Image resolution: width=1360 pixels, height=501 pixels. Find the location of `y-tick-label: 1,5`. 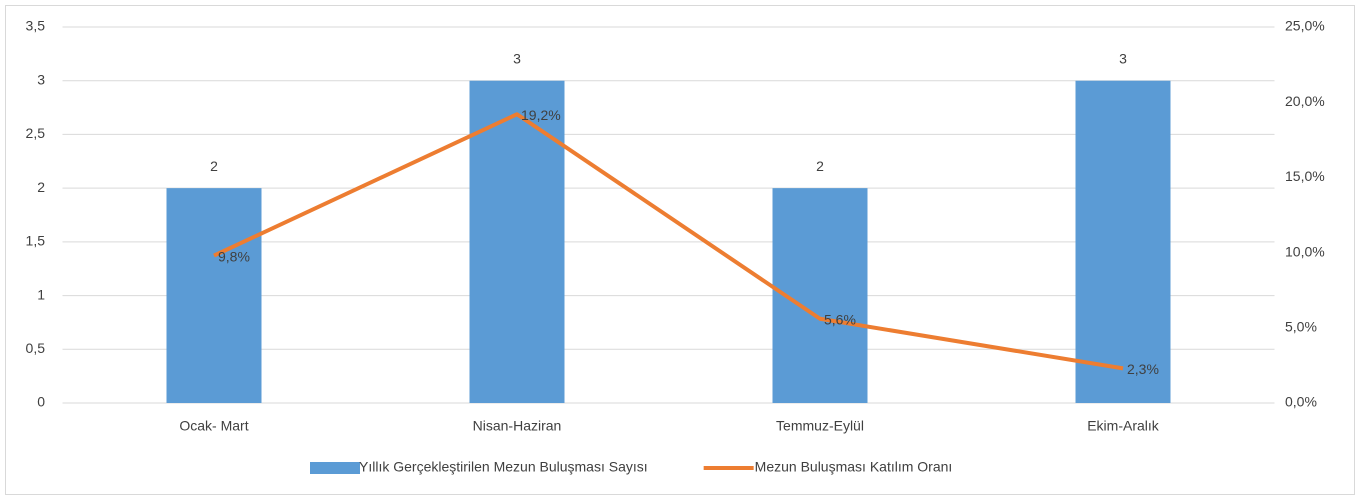

y-tick-label: 1,5 is located at coordinates (36, 241).